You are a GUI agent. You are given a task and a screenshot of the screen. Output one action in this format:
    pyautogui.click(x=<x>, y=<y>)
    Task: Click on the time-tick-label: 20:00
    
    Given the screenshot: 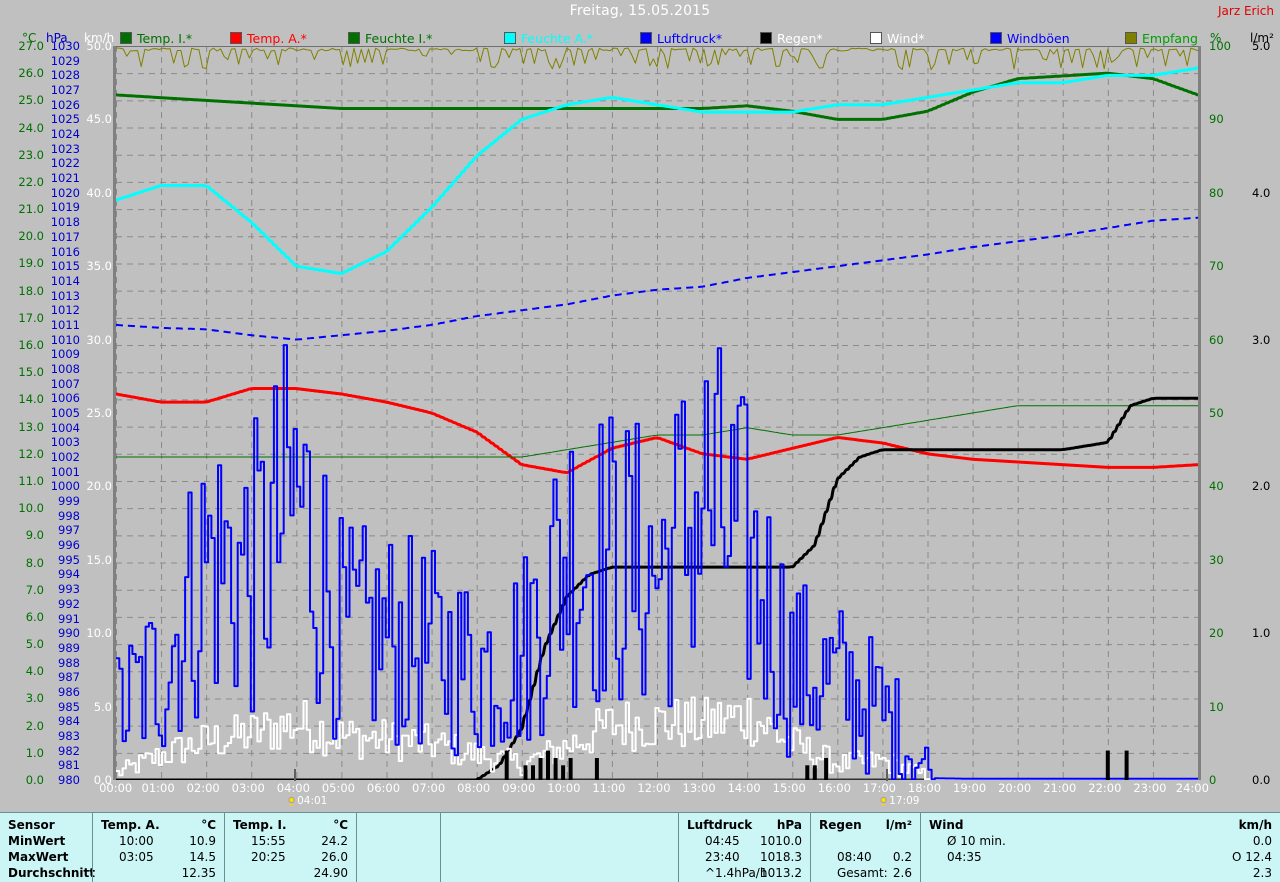 What is the action you would take?
    pyautogui.click(x=1015, y=788)
    